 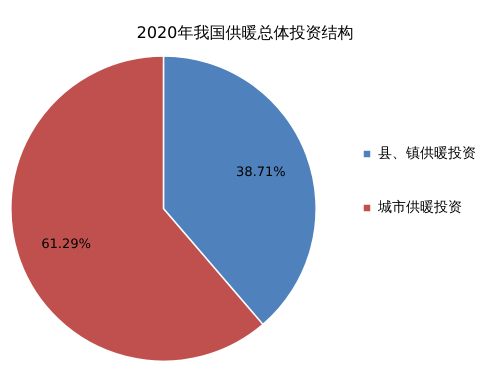 I want to click on legend-label: 城市供暖投资, so click(x=419, y=208).